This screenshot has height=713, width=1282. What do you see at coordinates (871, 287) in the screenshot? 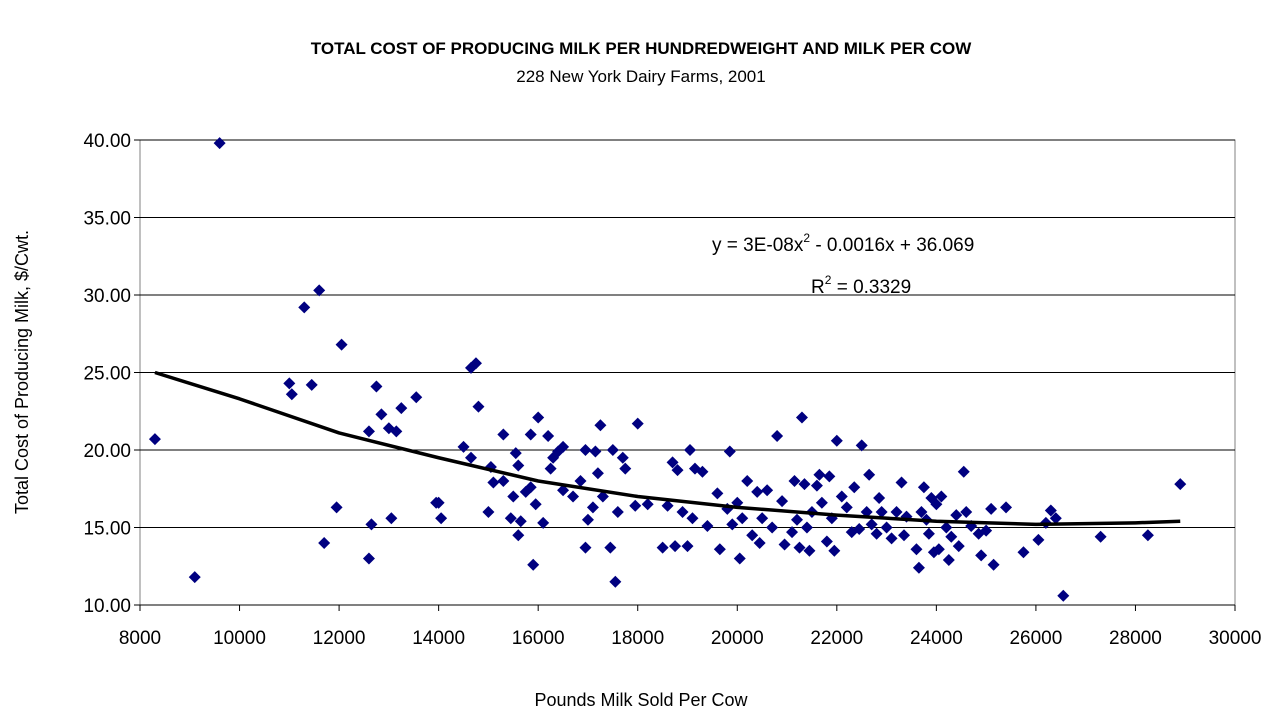
I see `r-squared-part: = 0.3329` at bounding box center [871, 287].